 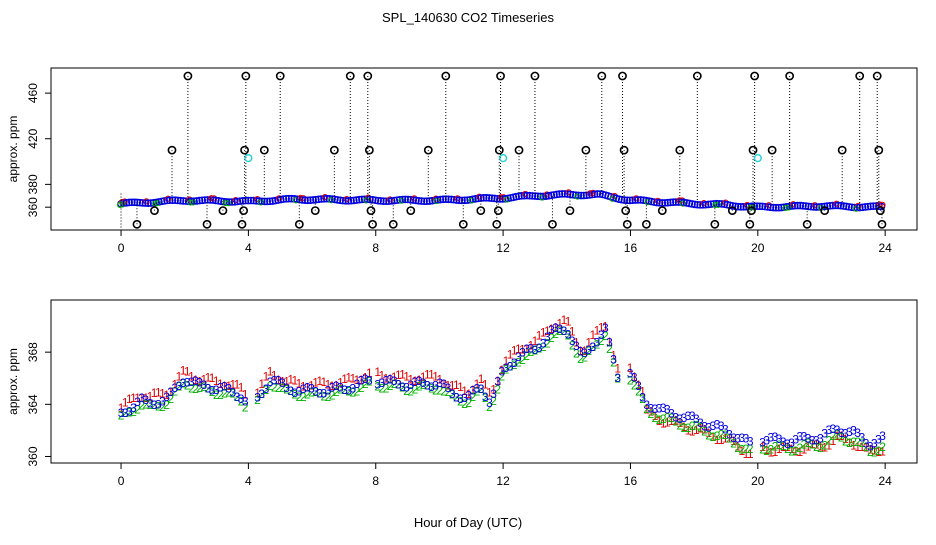 What do you see at coordinates (375, 481) in the screenshot?
I see `x-tick-label: 8` at bounding box center [375, 481].